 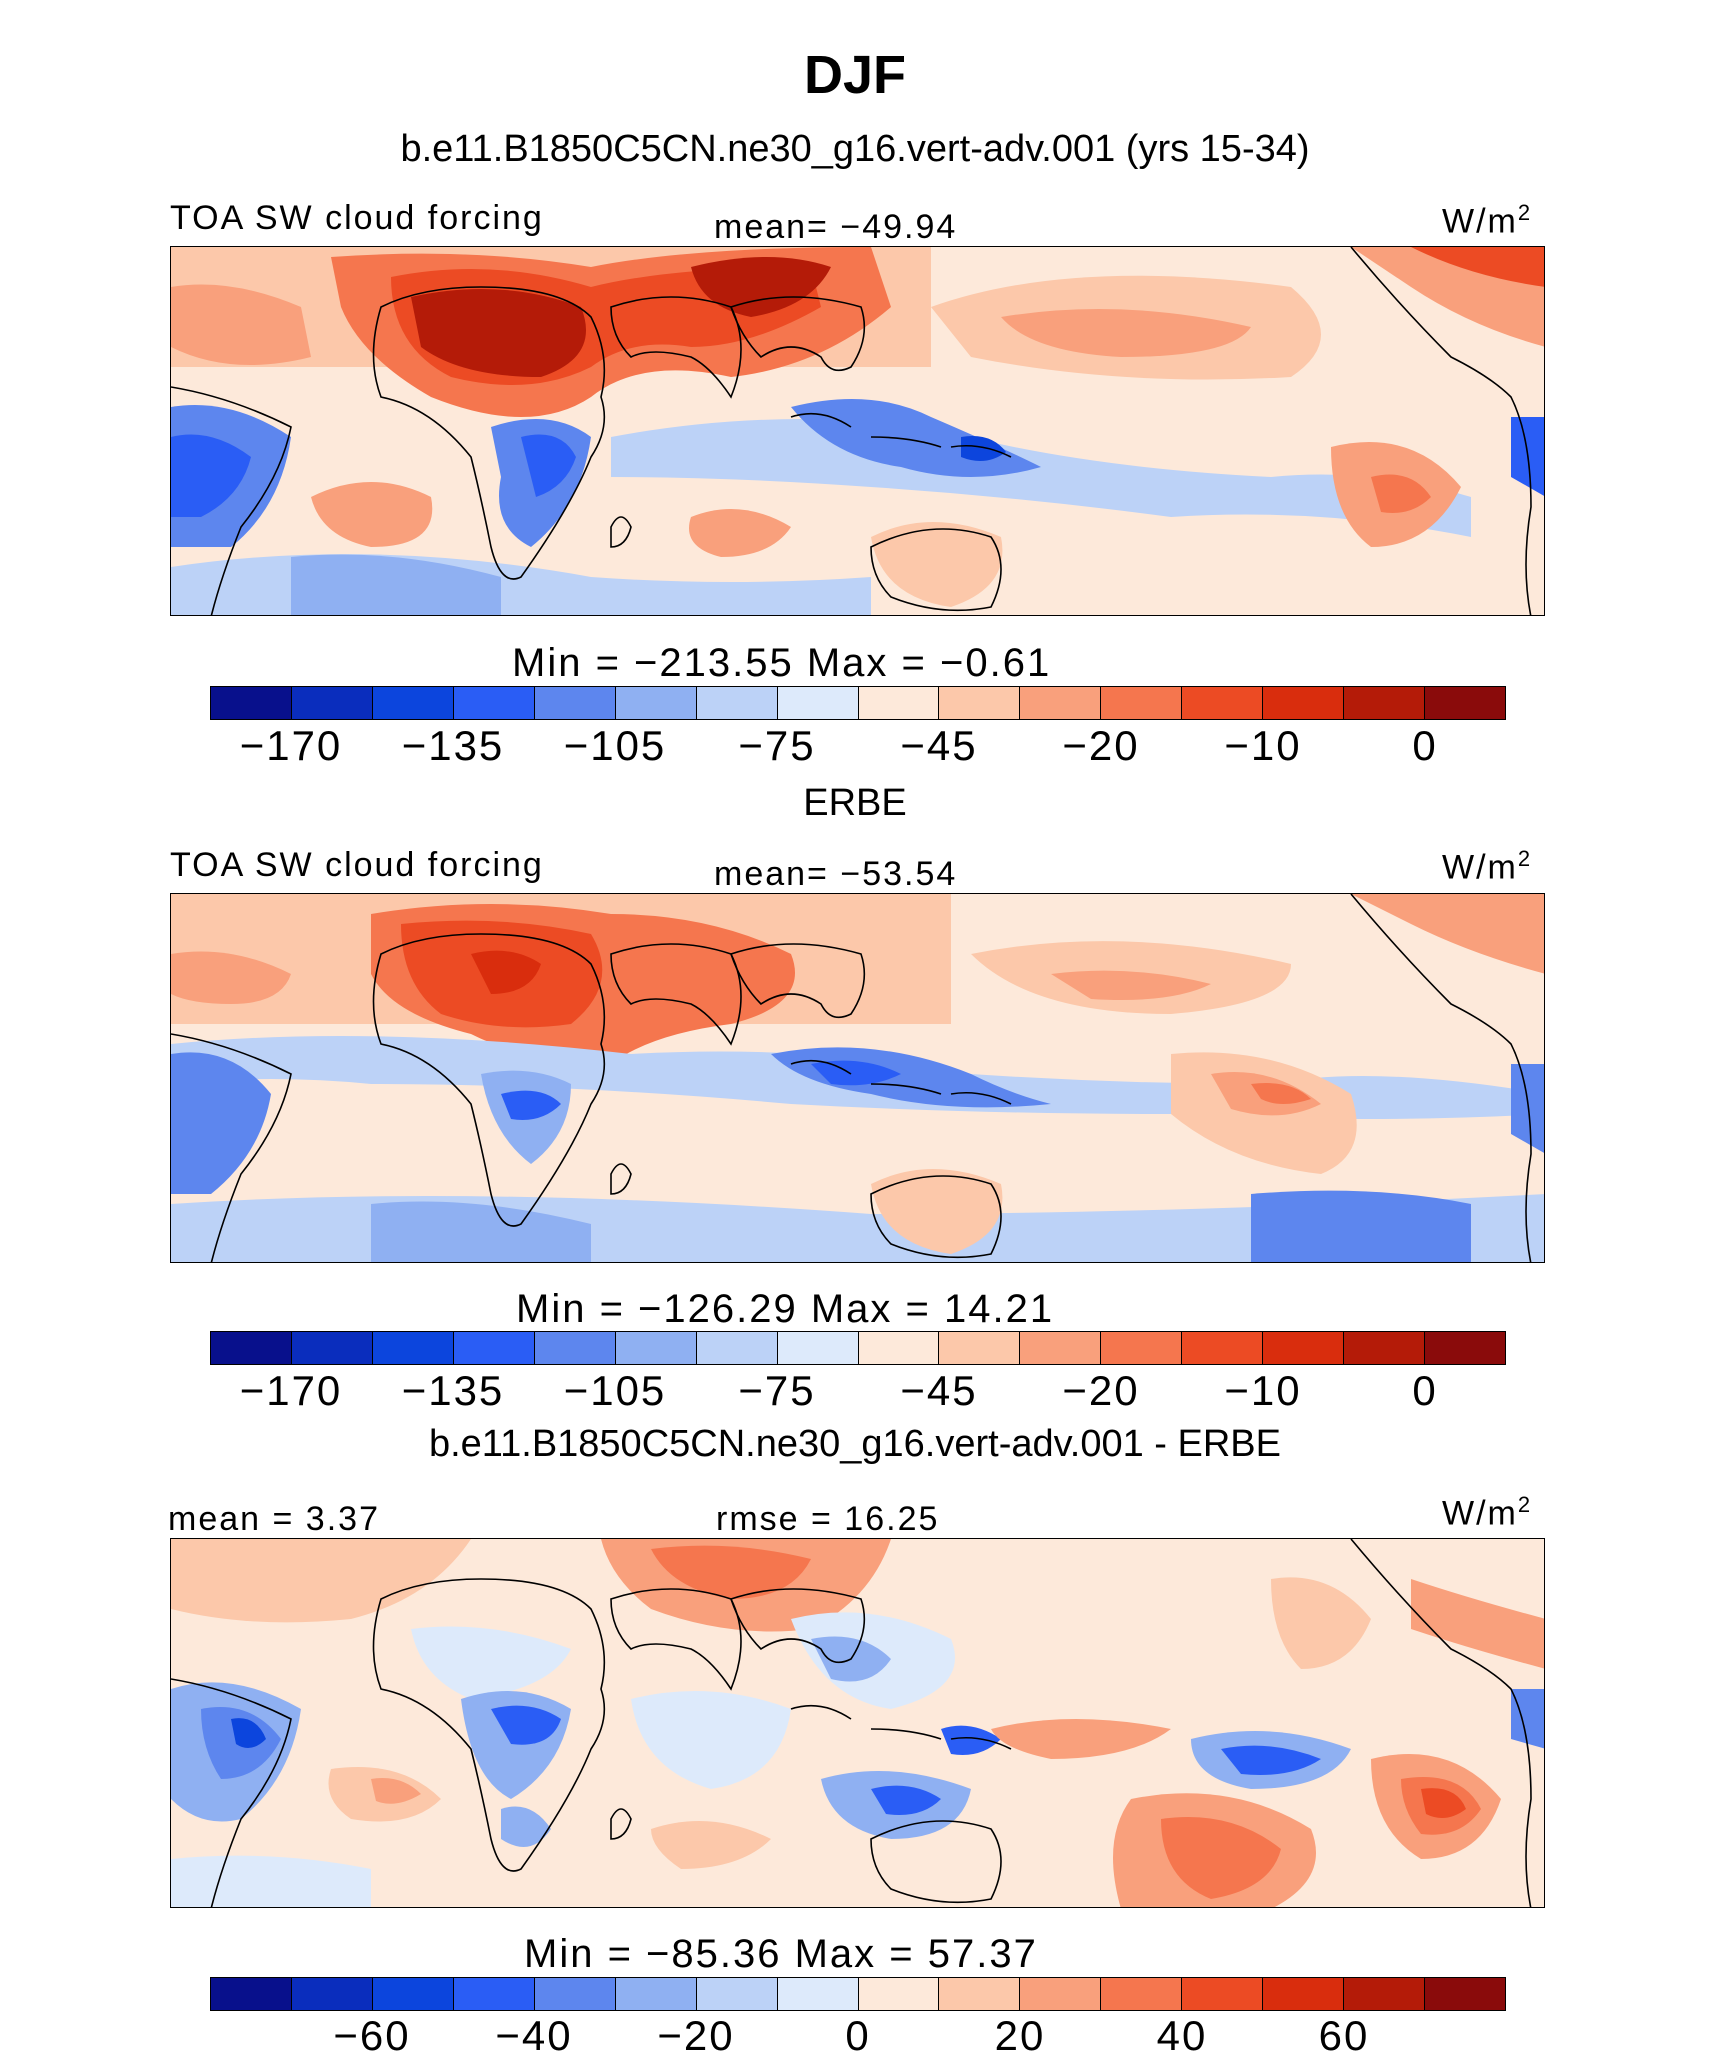 What do you see at coordinates (828, 1519) in the screenshot?
I see `panel-3-rmse-label: rmse = 16.25` at bounding box center [828, 1519].